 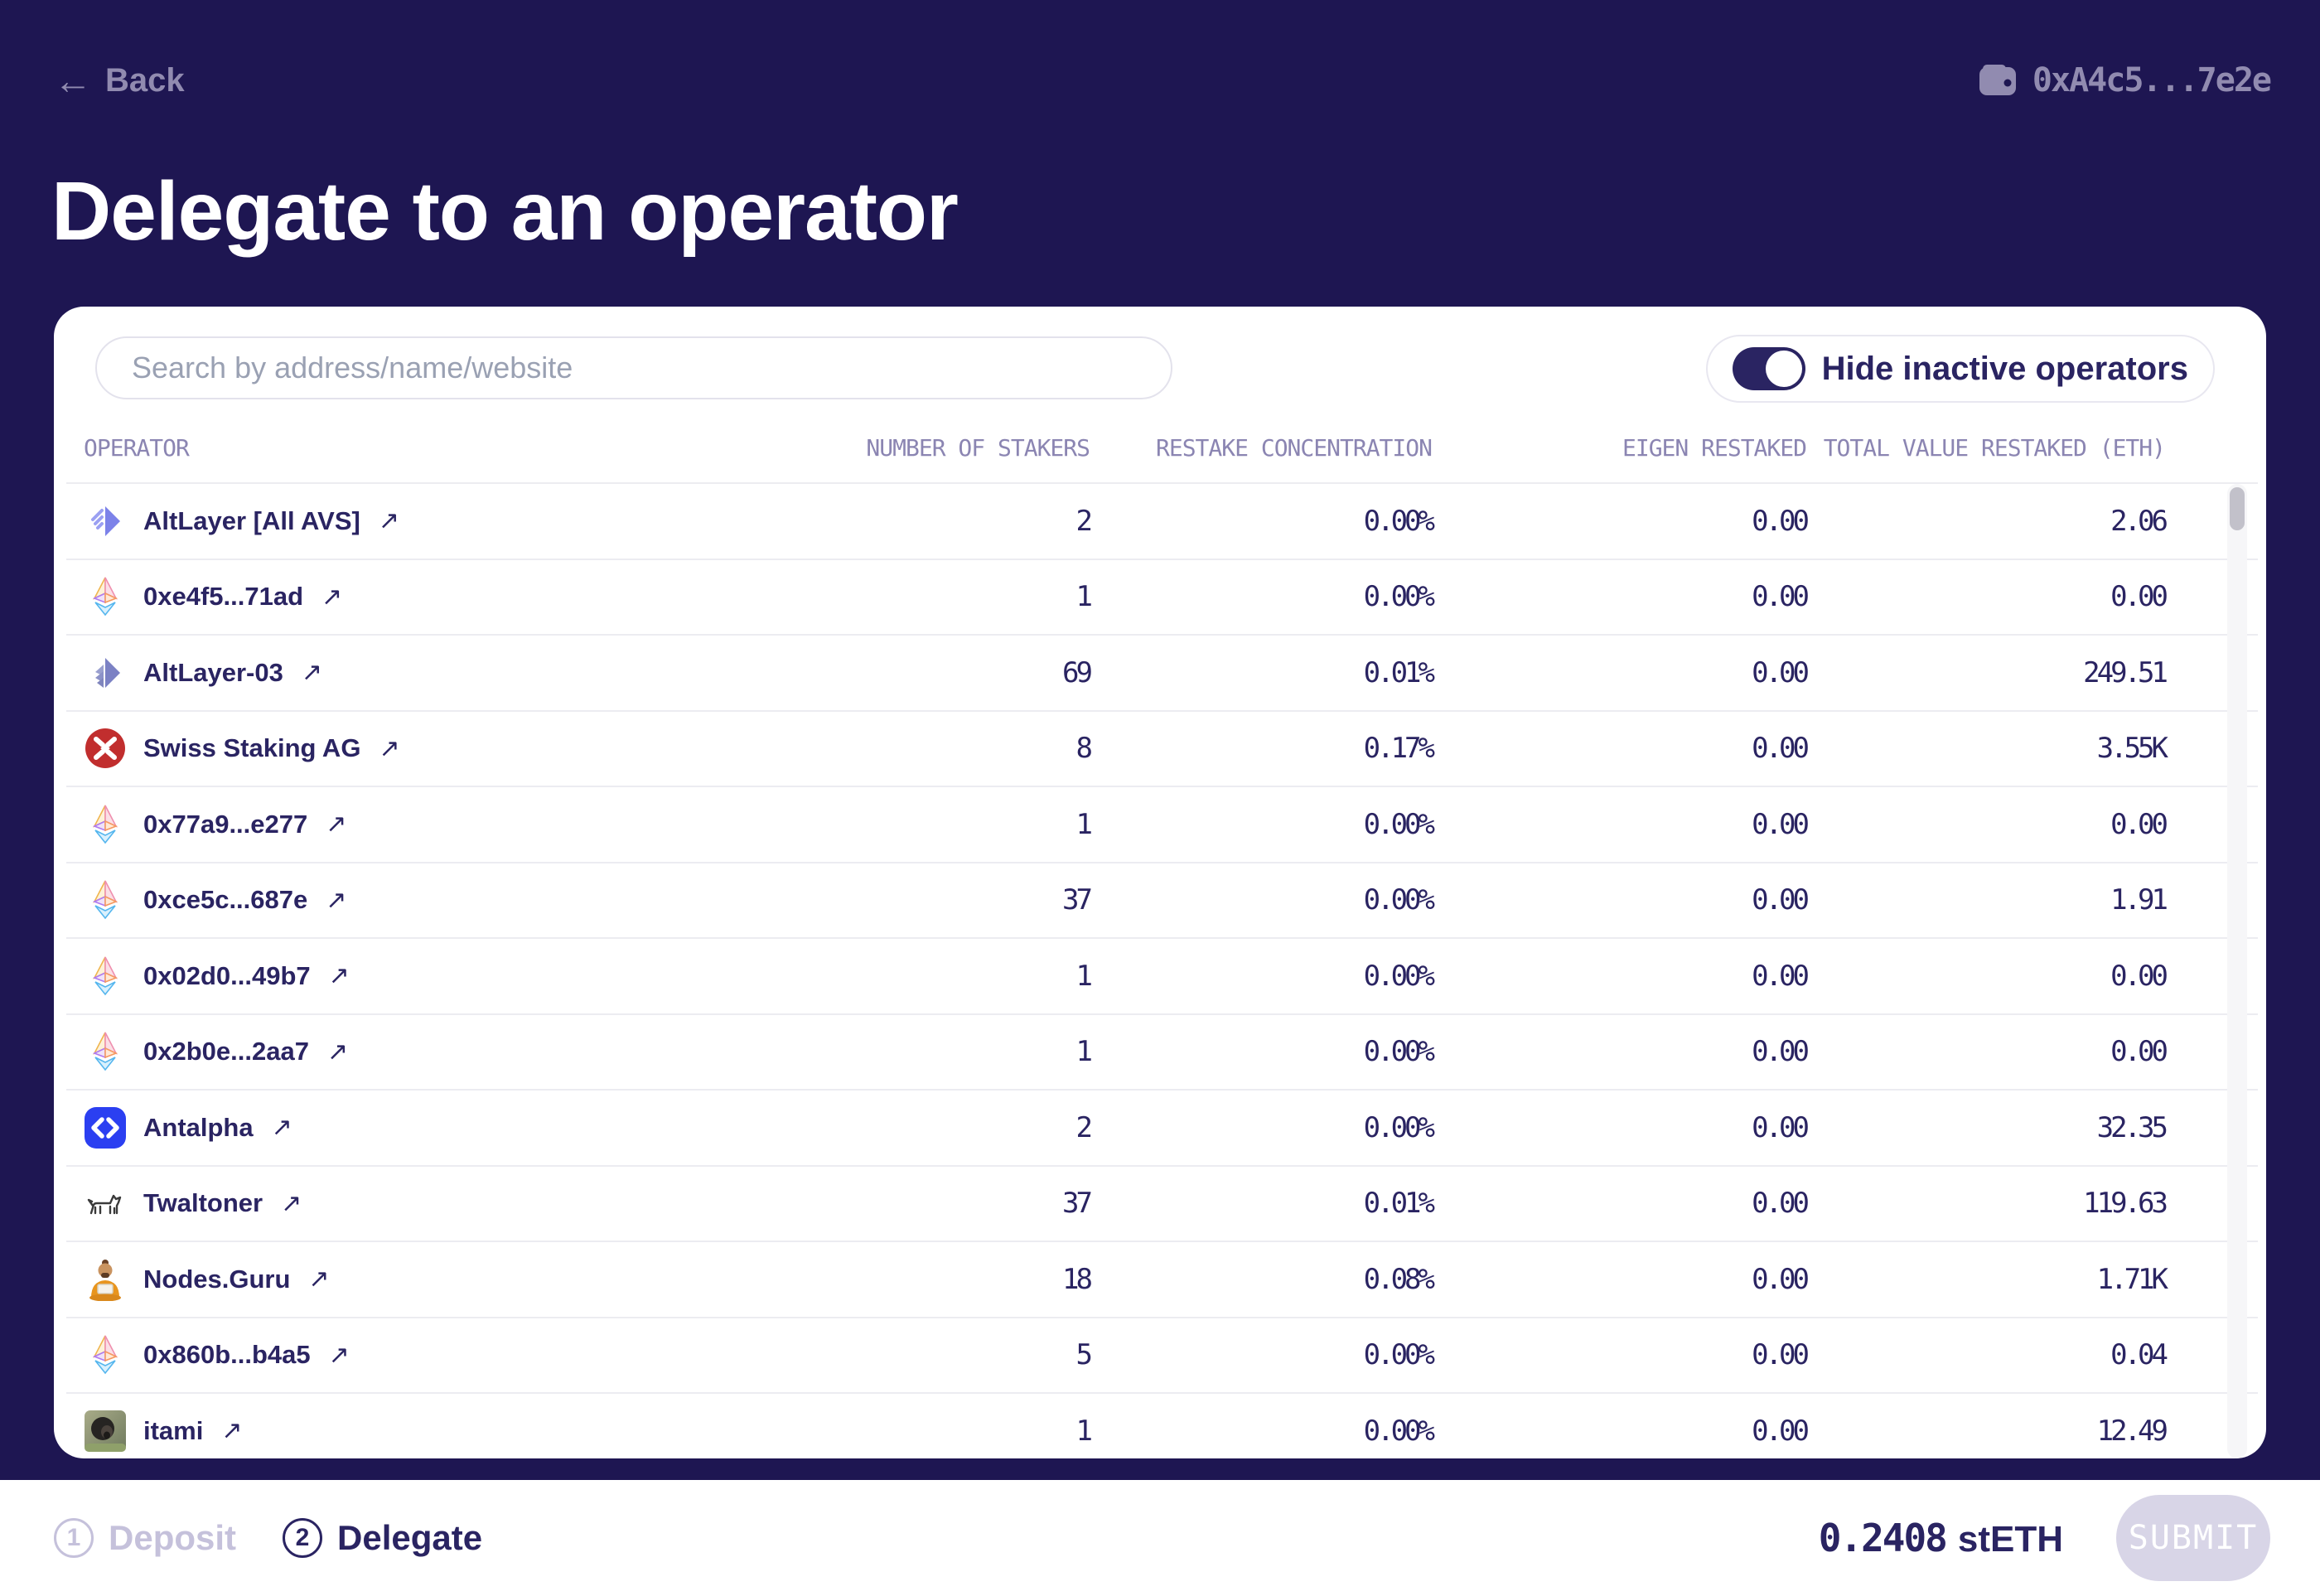 I want to click on column-header-total: TOTAL VALUE RESTAKED (ETH), so click(x=1994, y=447).